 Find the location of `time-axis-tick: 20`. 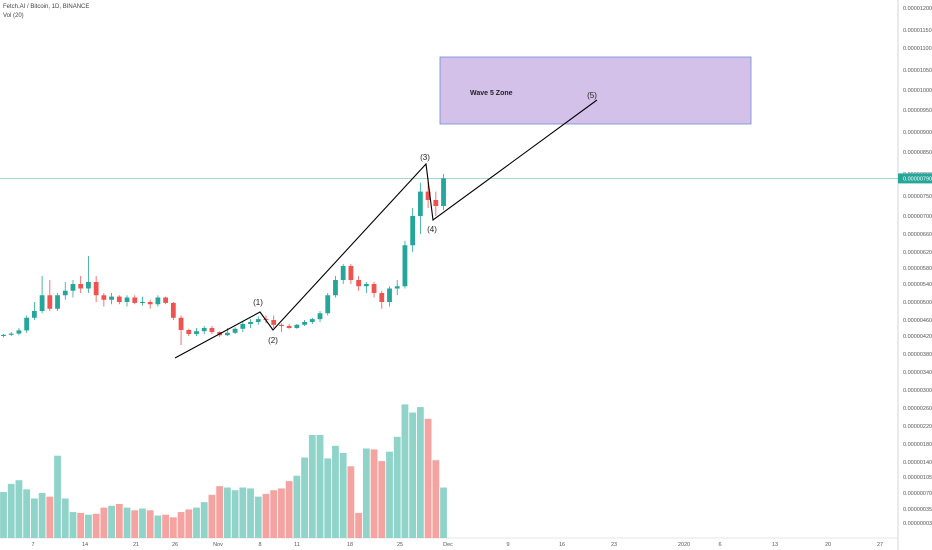

time-axis-tick: 20 is located at coordinates (828, 545).